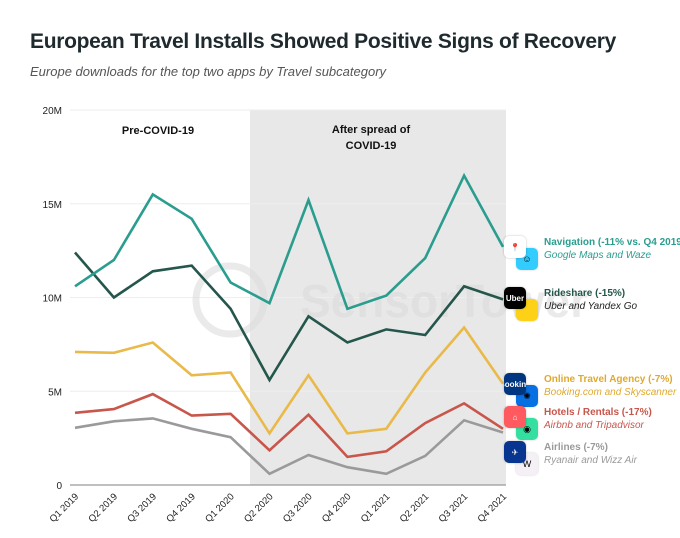 The height and width of the screenshot is (538, 680). What do you see at coordinates (289, 380) in the screenshot?
I see `series-line-online-travel-agency` at bounding box center [289, 380].